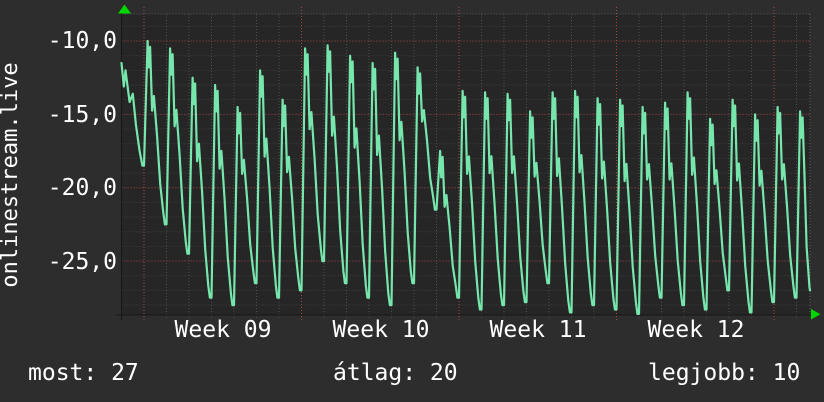 The image size is (824, 402). I want to click on stat-legjobb: legjobb: 10, so click(724, 373).